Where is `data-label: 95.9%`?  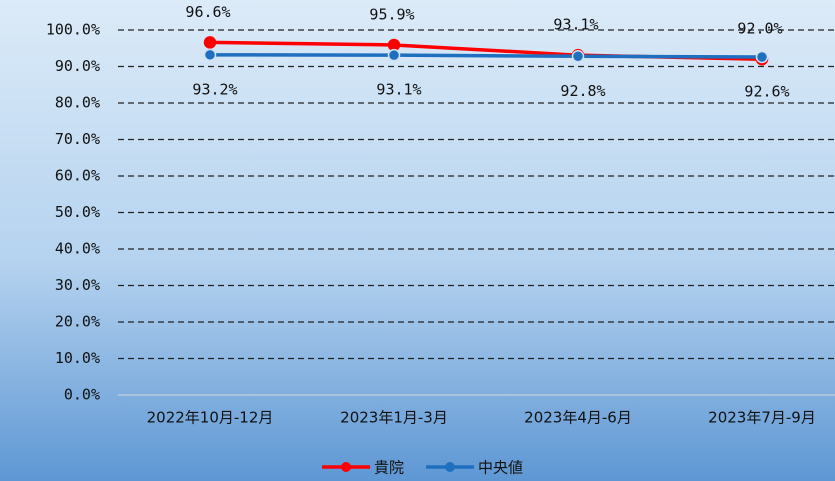
data-label: 95.9% is located at coordinates (391, 14).